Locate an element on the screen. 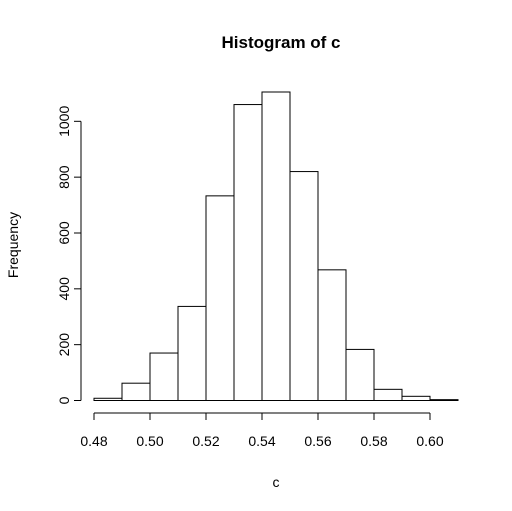  x-tick-label: 0.50 is located at coordinates (149, 441).